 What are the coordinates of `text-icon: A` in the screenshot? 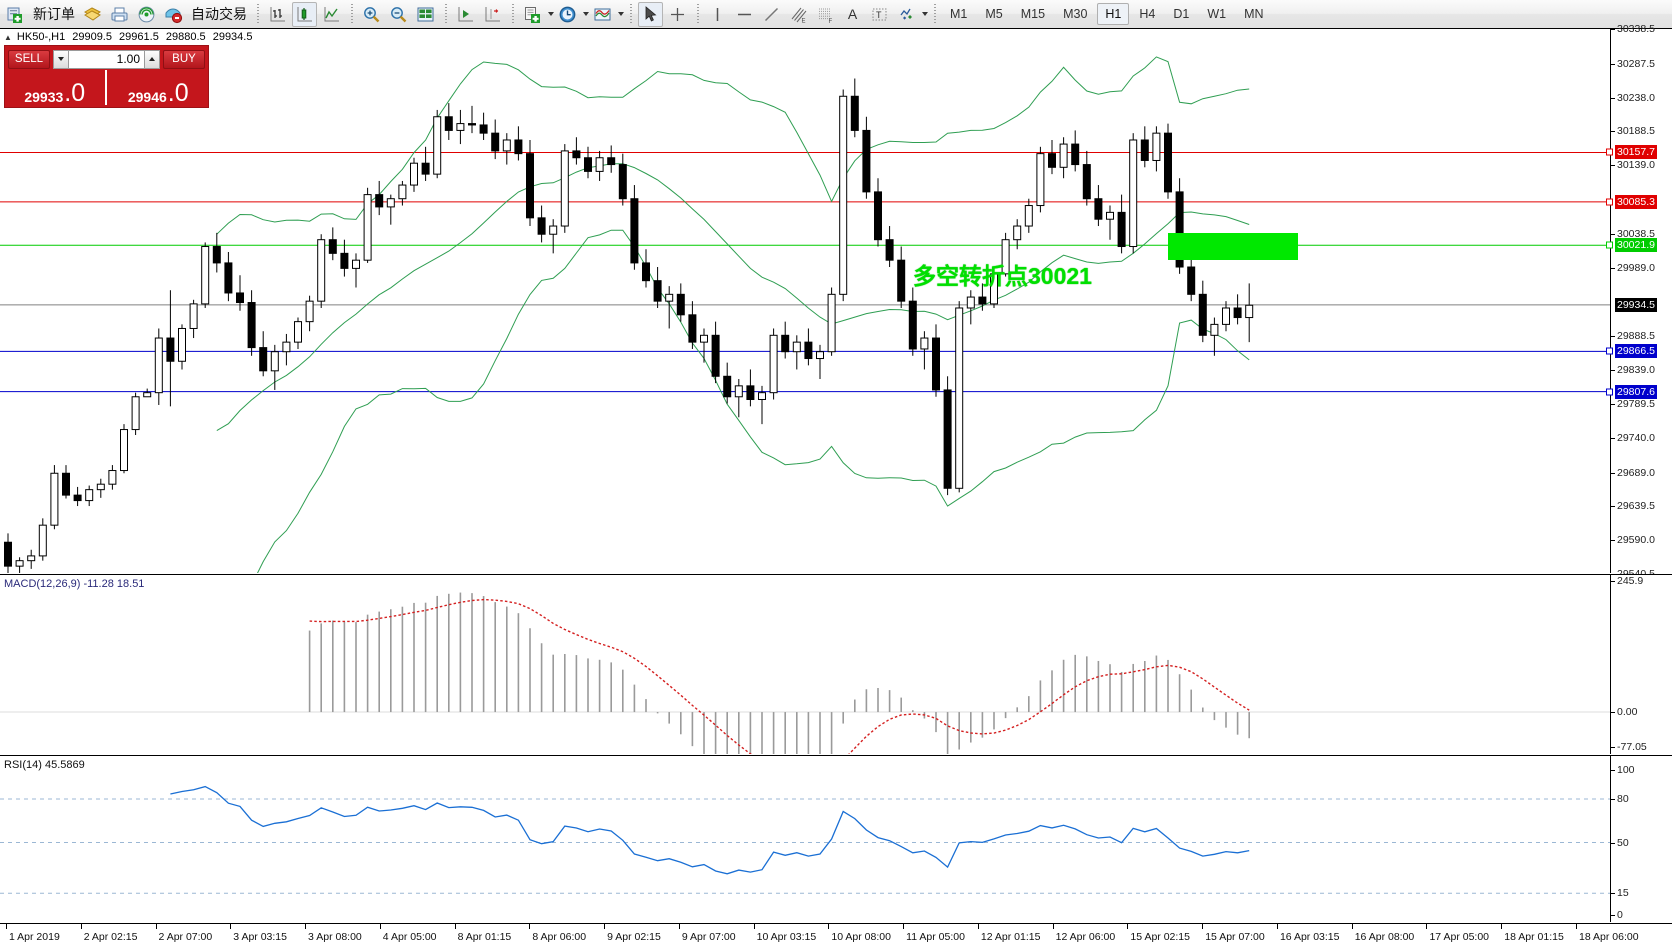 It's located at (852, 14).